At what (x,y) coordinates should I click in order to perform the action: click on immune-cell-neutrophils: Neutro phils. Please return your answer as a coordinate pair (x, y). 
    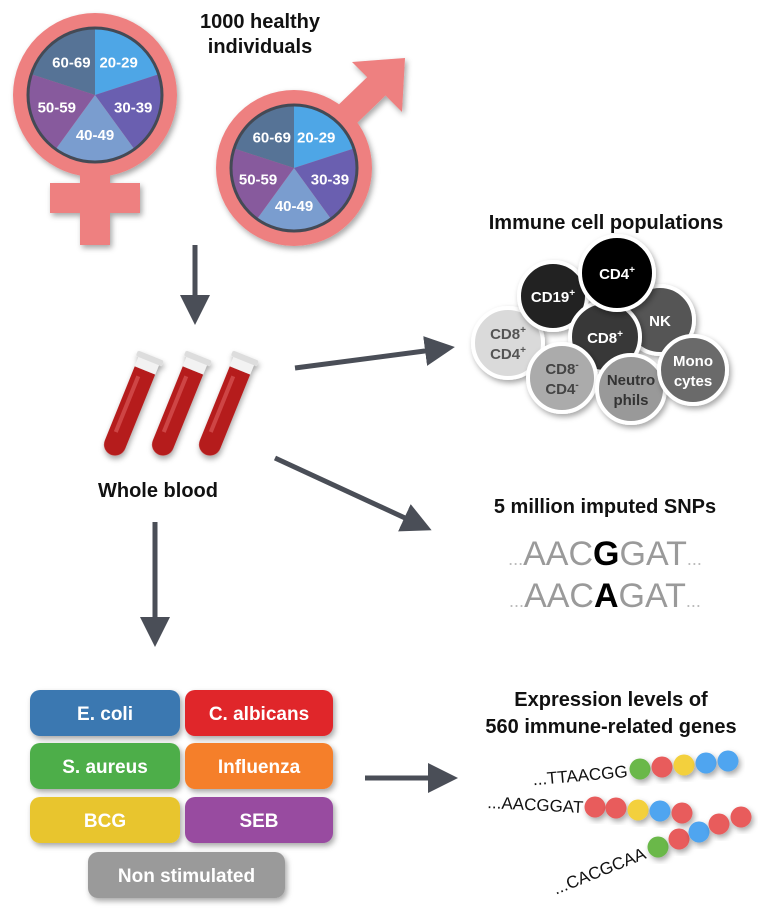
    Looking at the image, I should click on (631, 389).